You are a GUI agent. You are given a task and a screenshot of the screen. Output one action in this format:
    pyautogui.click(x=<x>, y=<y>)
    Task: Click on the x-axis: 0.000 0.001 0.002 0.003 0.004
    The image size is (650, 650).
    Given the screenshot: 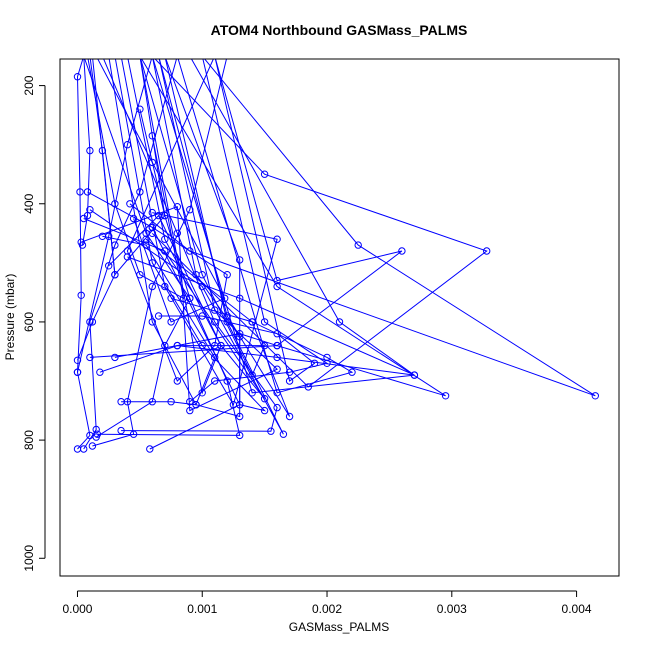 What is the action you would take?
    pyautogui.click(x=327, y=603)
    